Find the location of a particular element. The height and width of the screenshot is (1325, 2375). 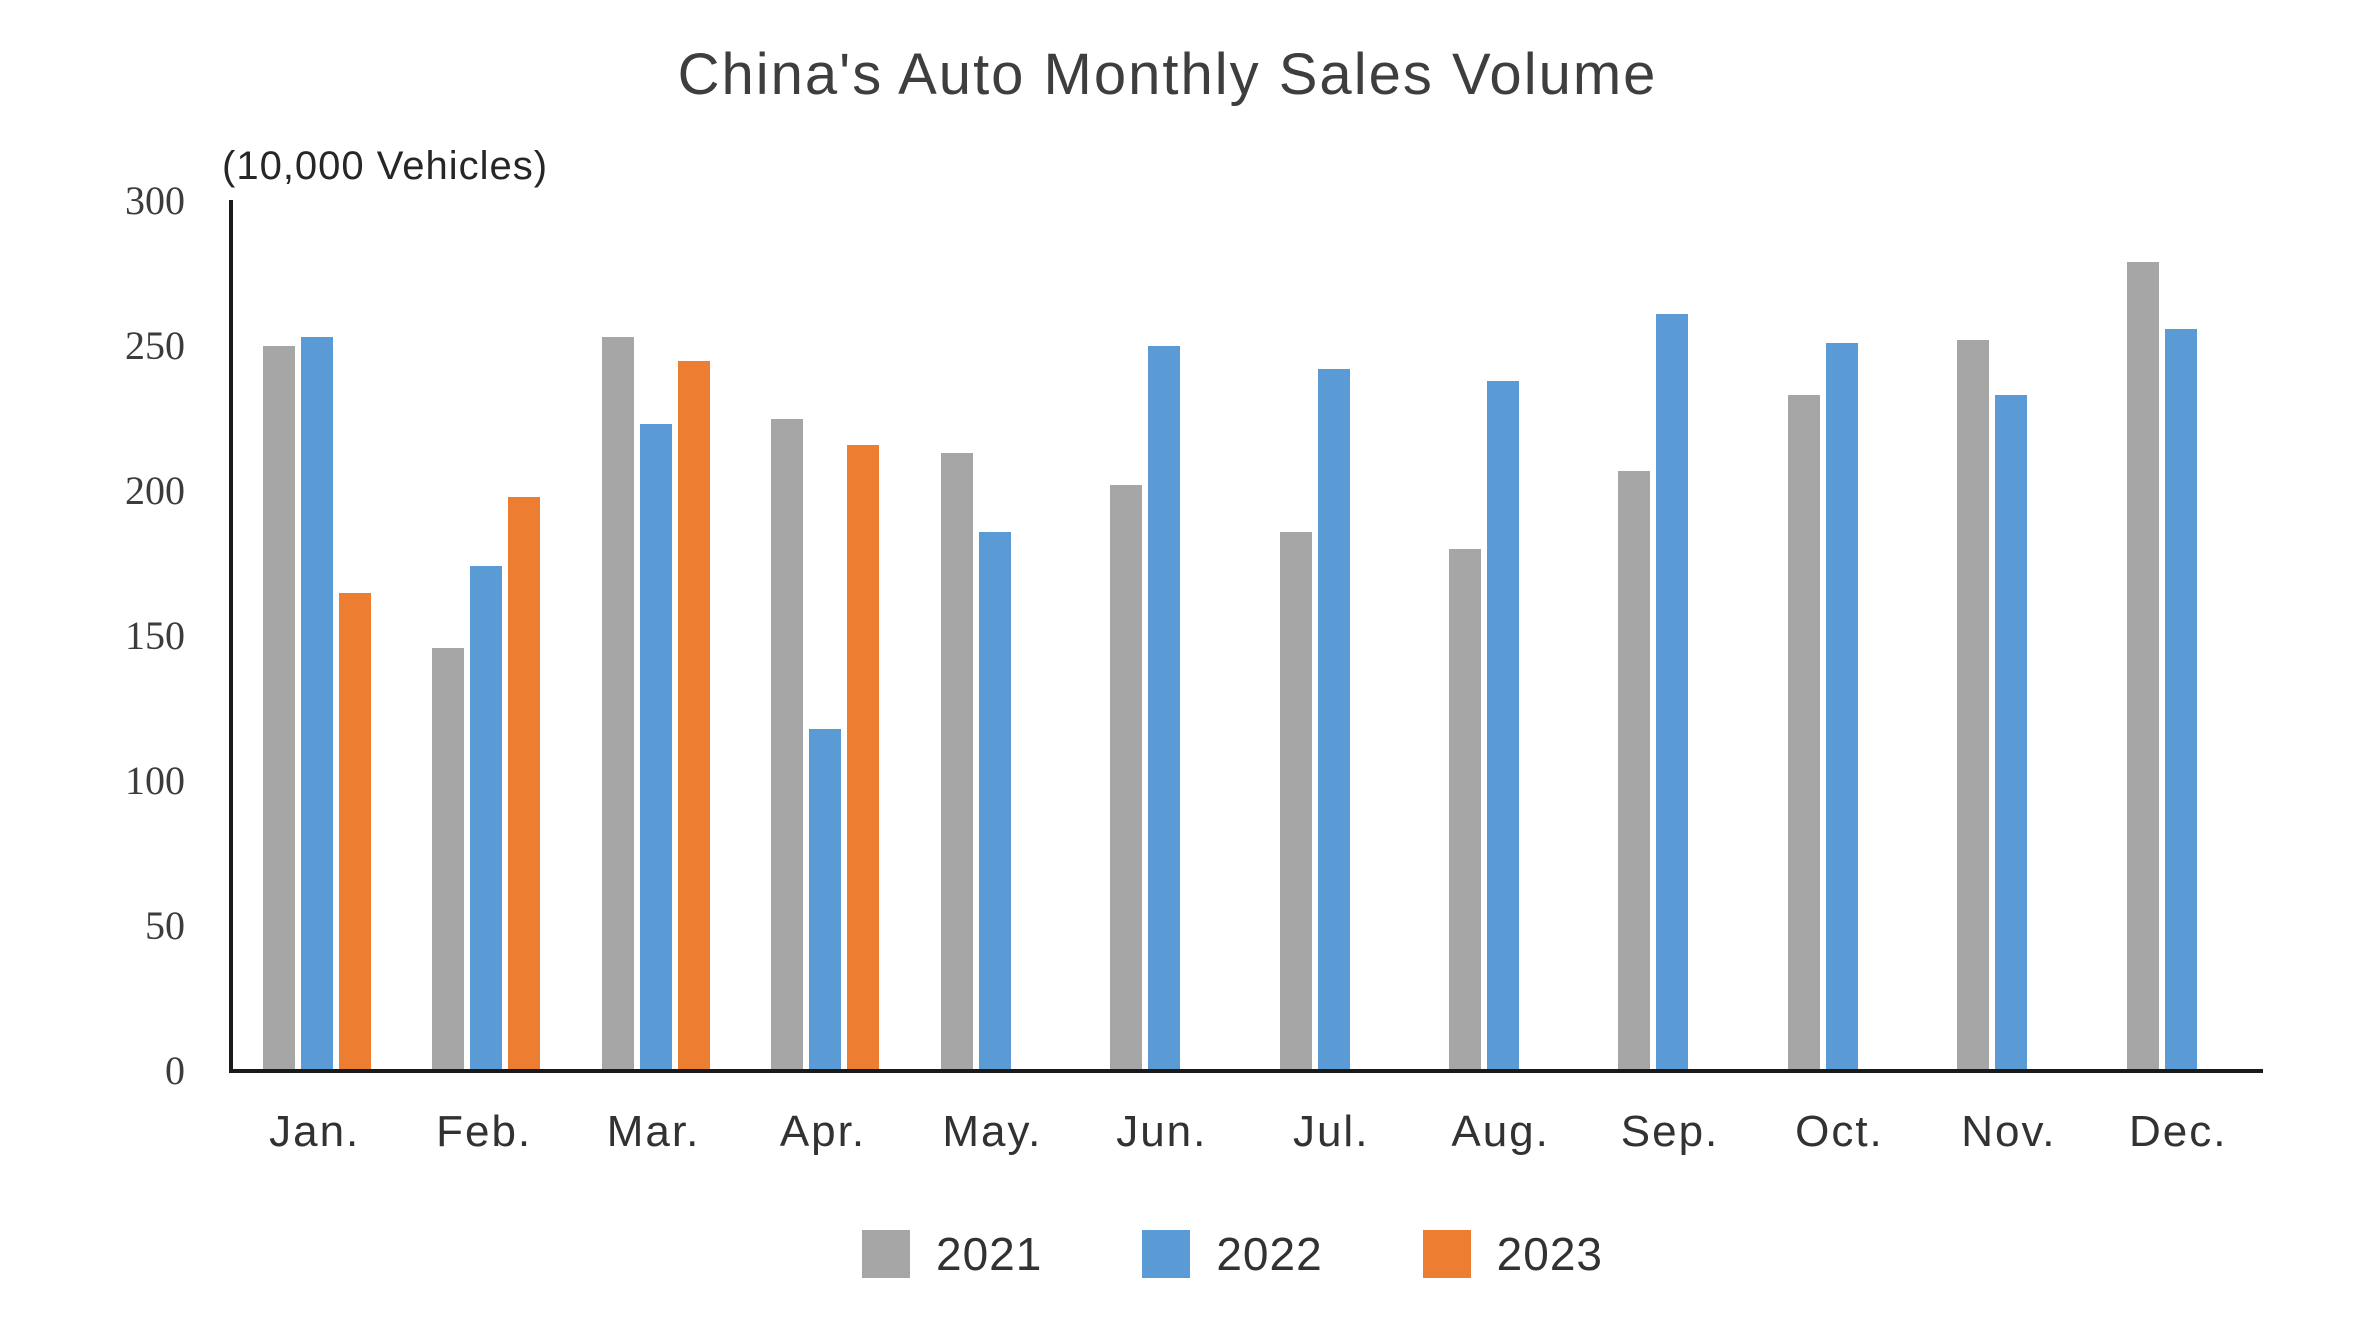

x-label-feb: Feb. is located at coordinates (484, 1131).